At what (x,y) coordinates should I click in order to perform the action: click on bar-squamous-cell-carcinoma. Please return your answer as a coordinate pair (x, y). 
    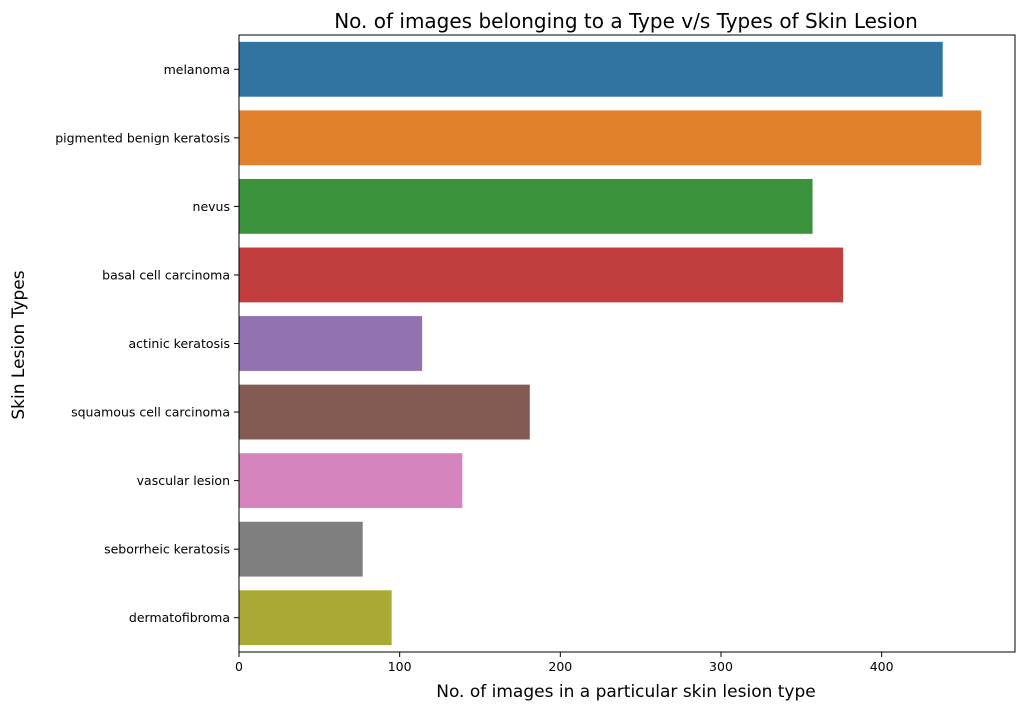
    Looking at the image, I should click on (384, 412).